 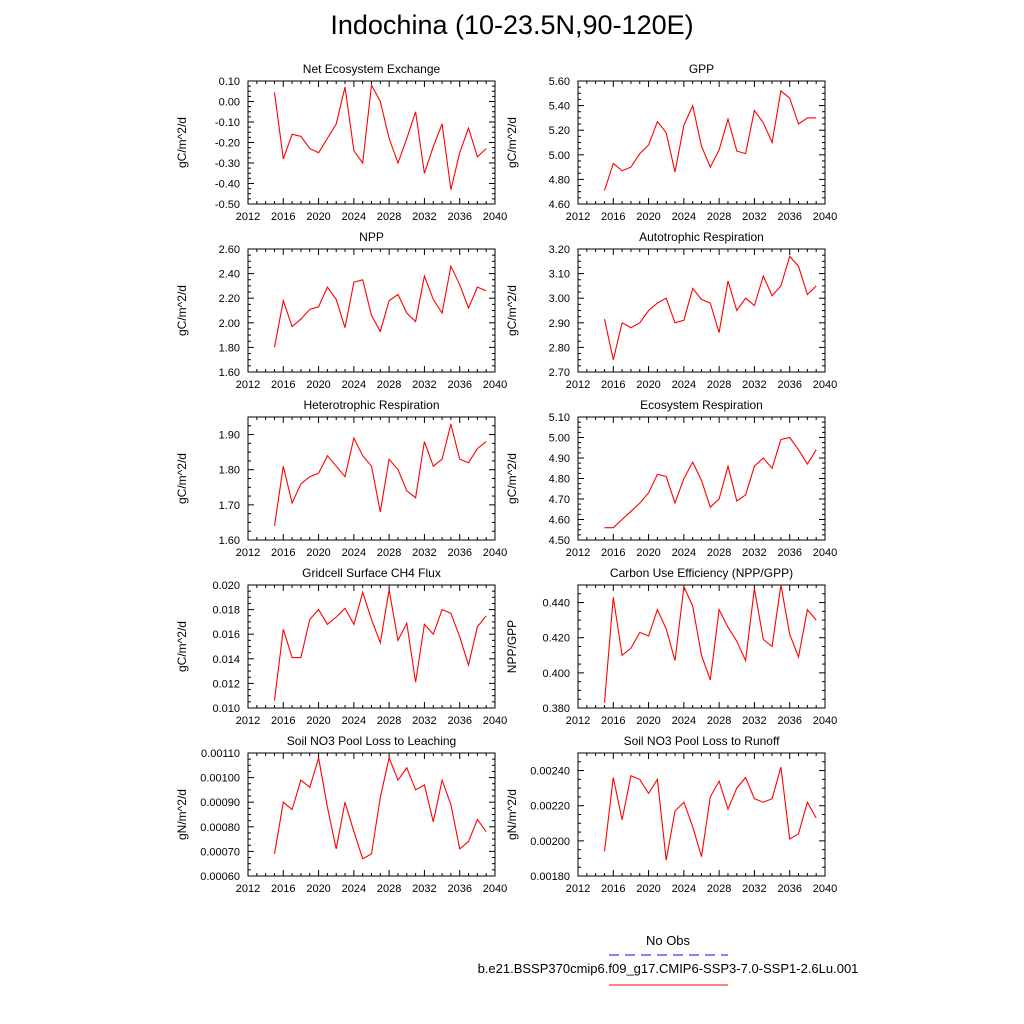 What do you see at coordinates (559, 275) in the screenshot?
I see `y-tick-label: 3.10` at bounding box center [559, 275].